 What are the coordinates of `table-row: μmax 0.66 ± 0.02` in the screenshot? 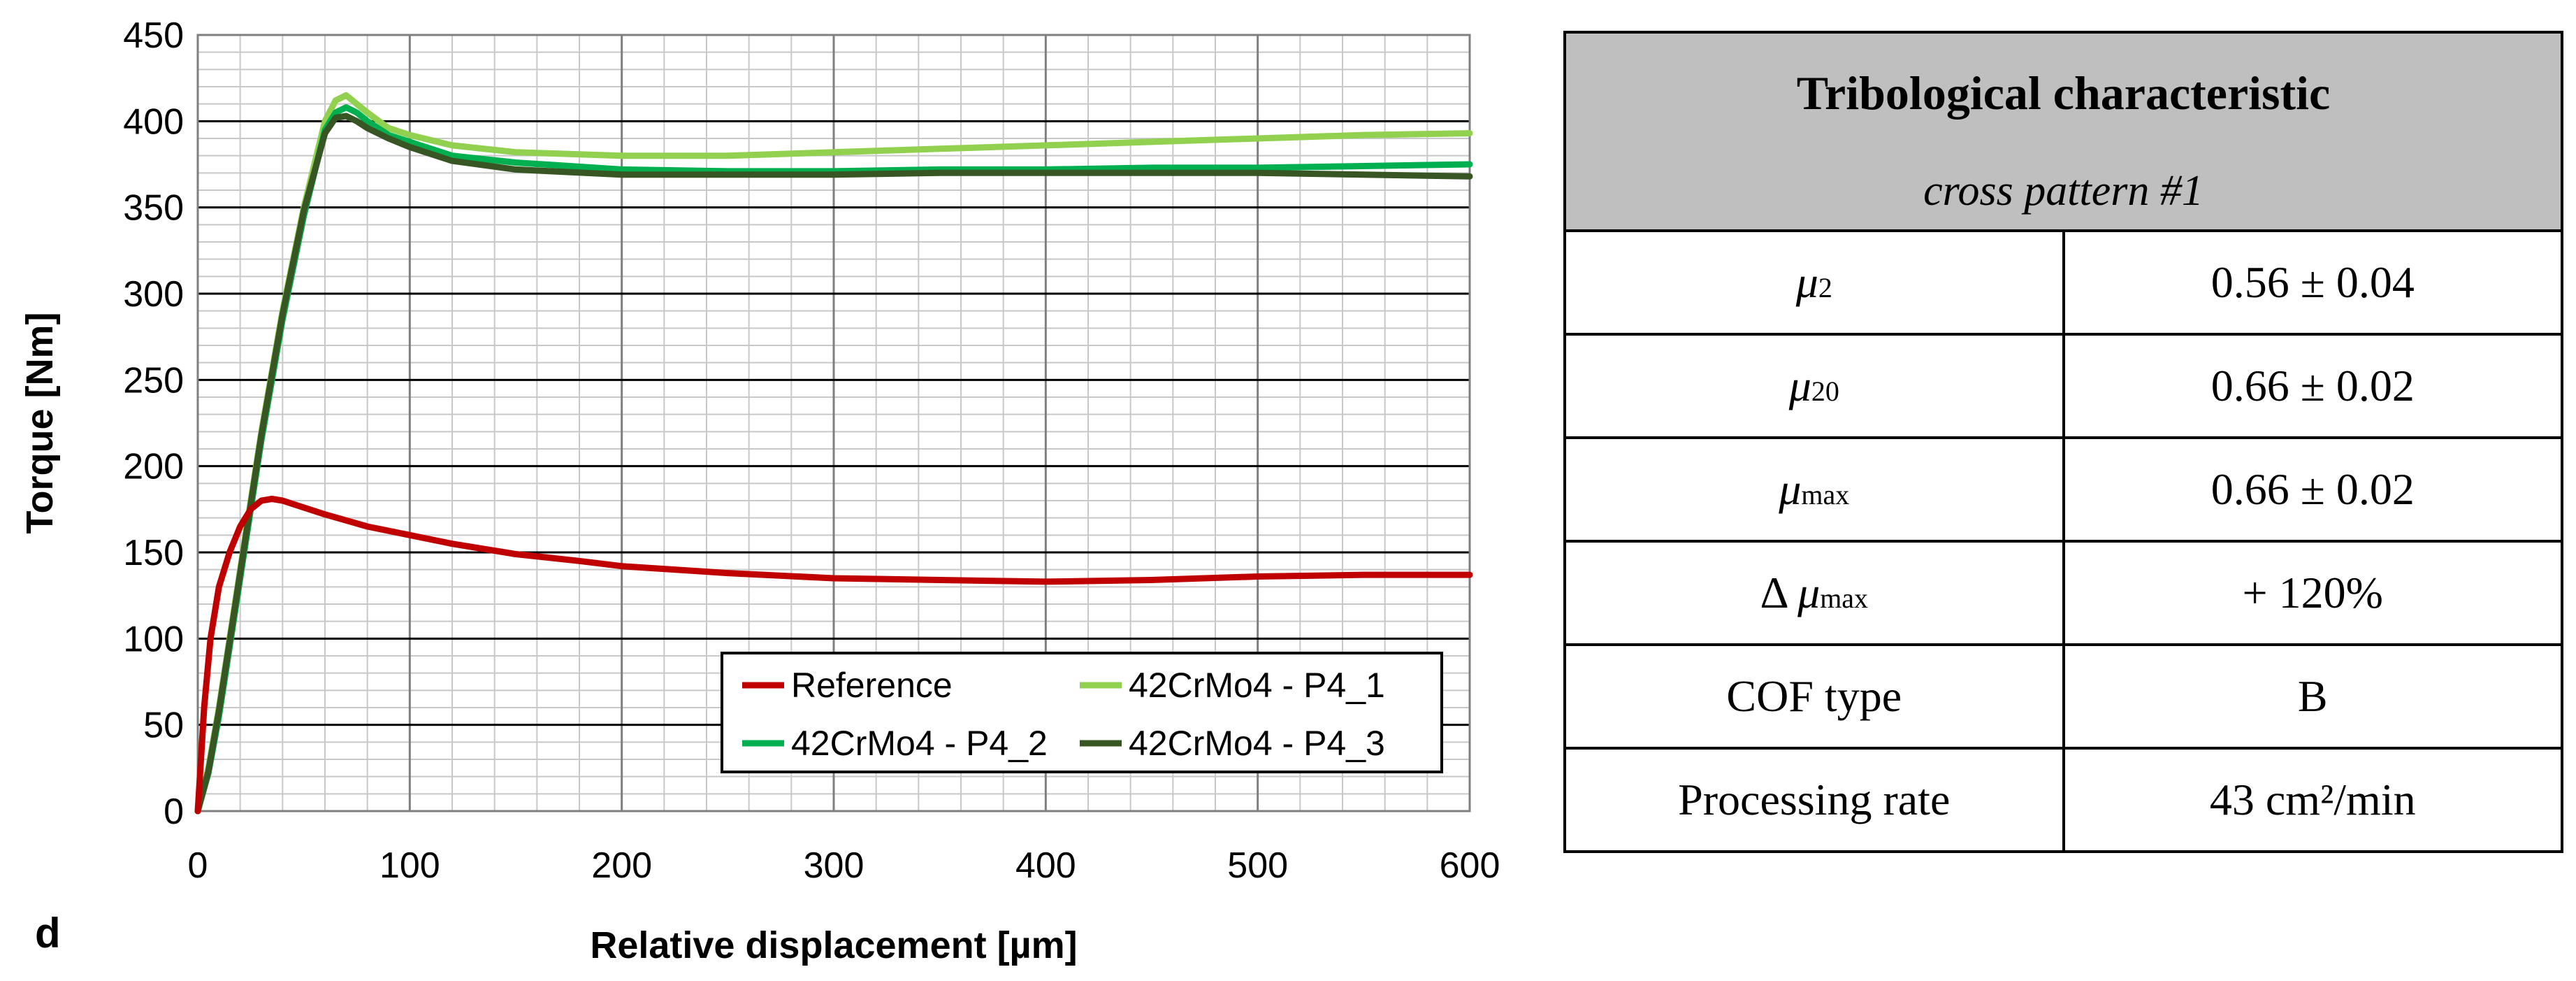 It's located at (2063, 489).